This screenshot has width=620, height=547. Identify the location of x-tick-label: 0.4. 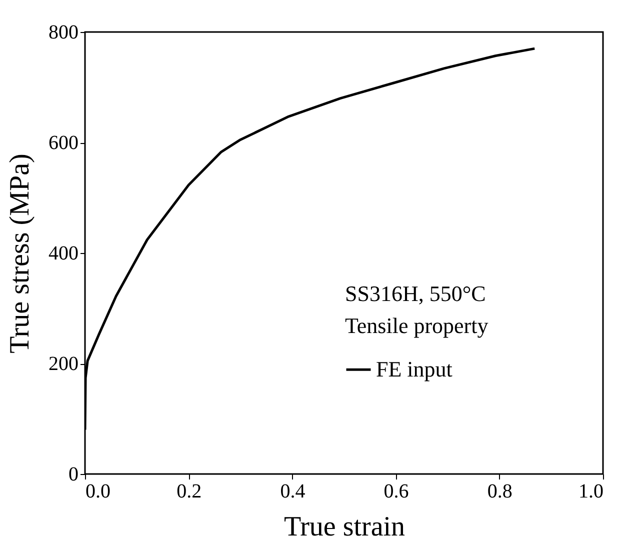
(293, 491).